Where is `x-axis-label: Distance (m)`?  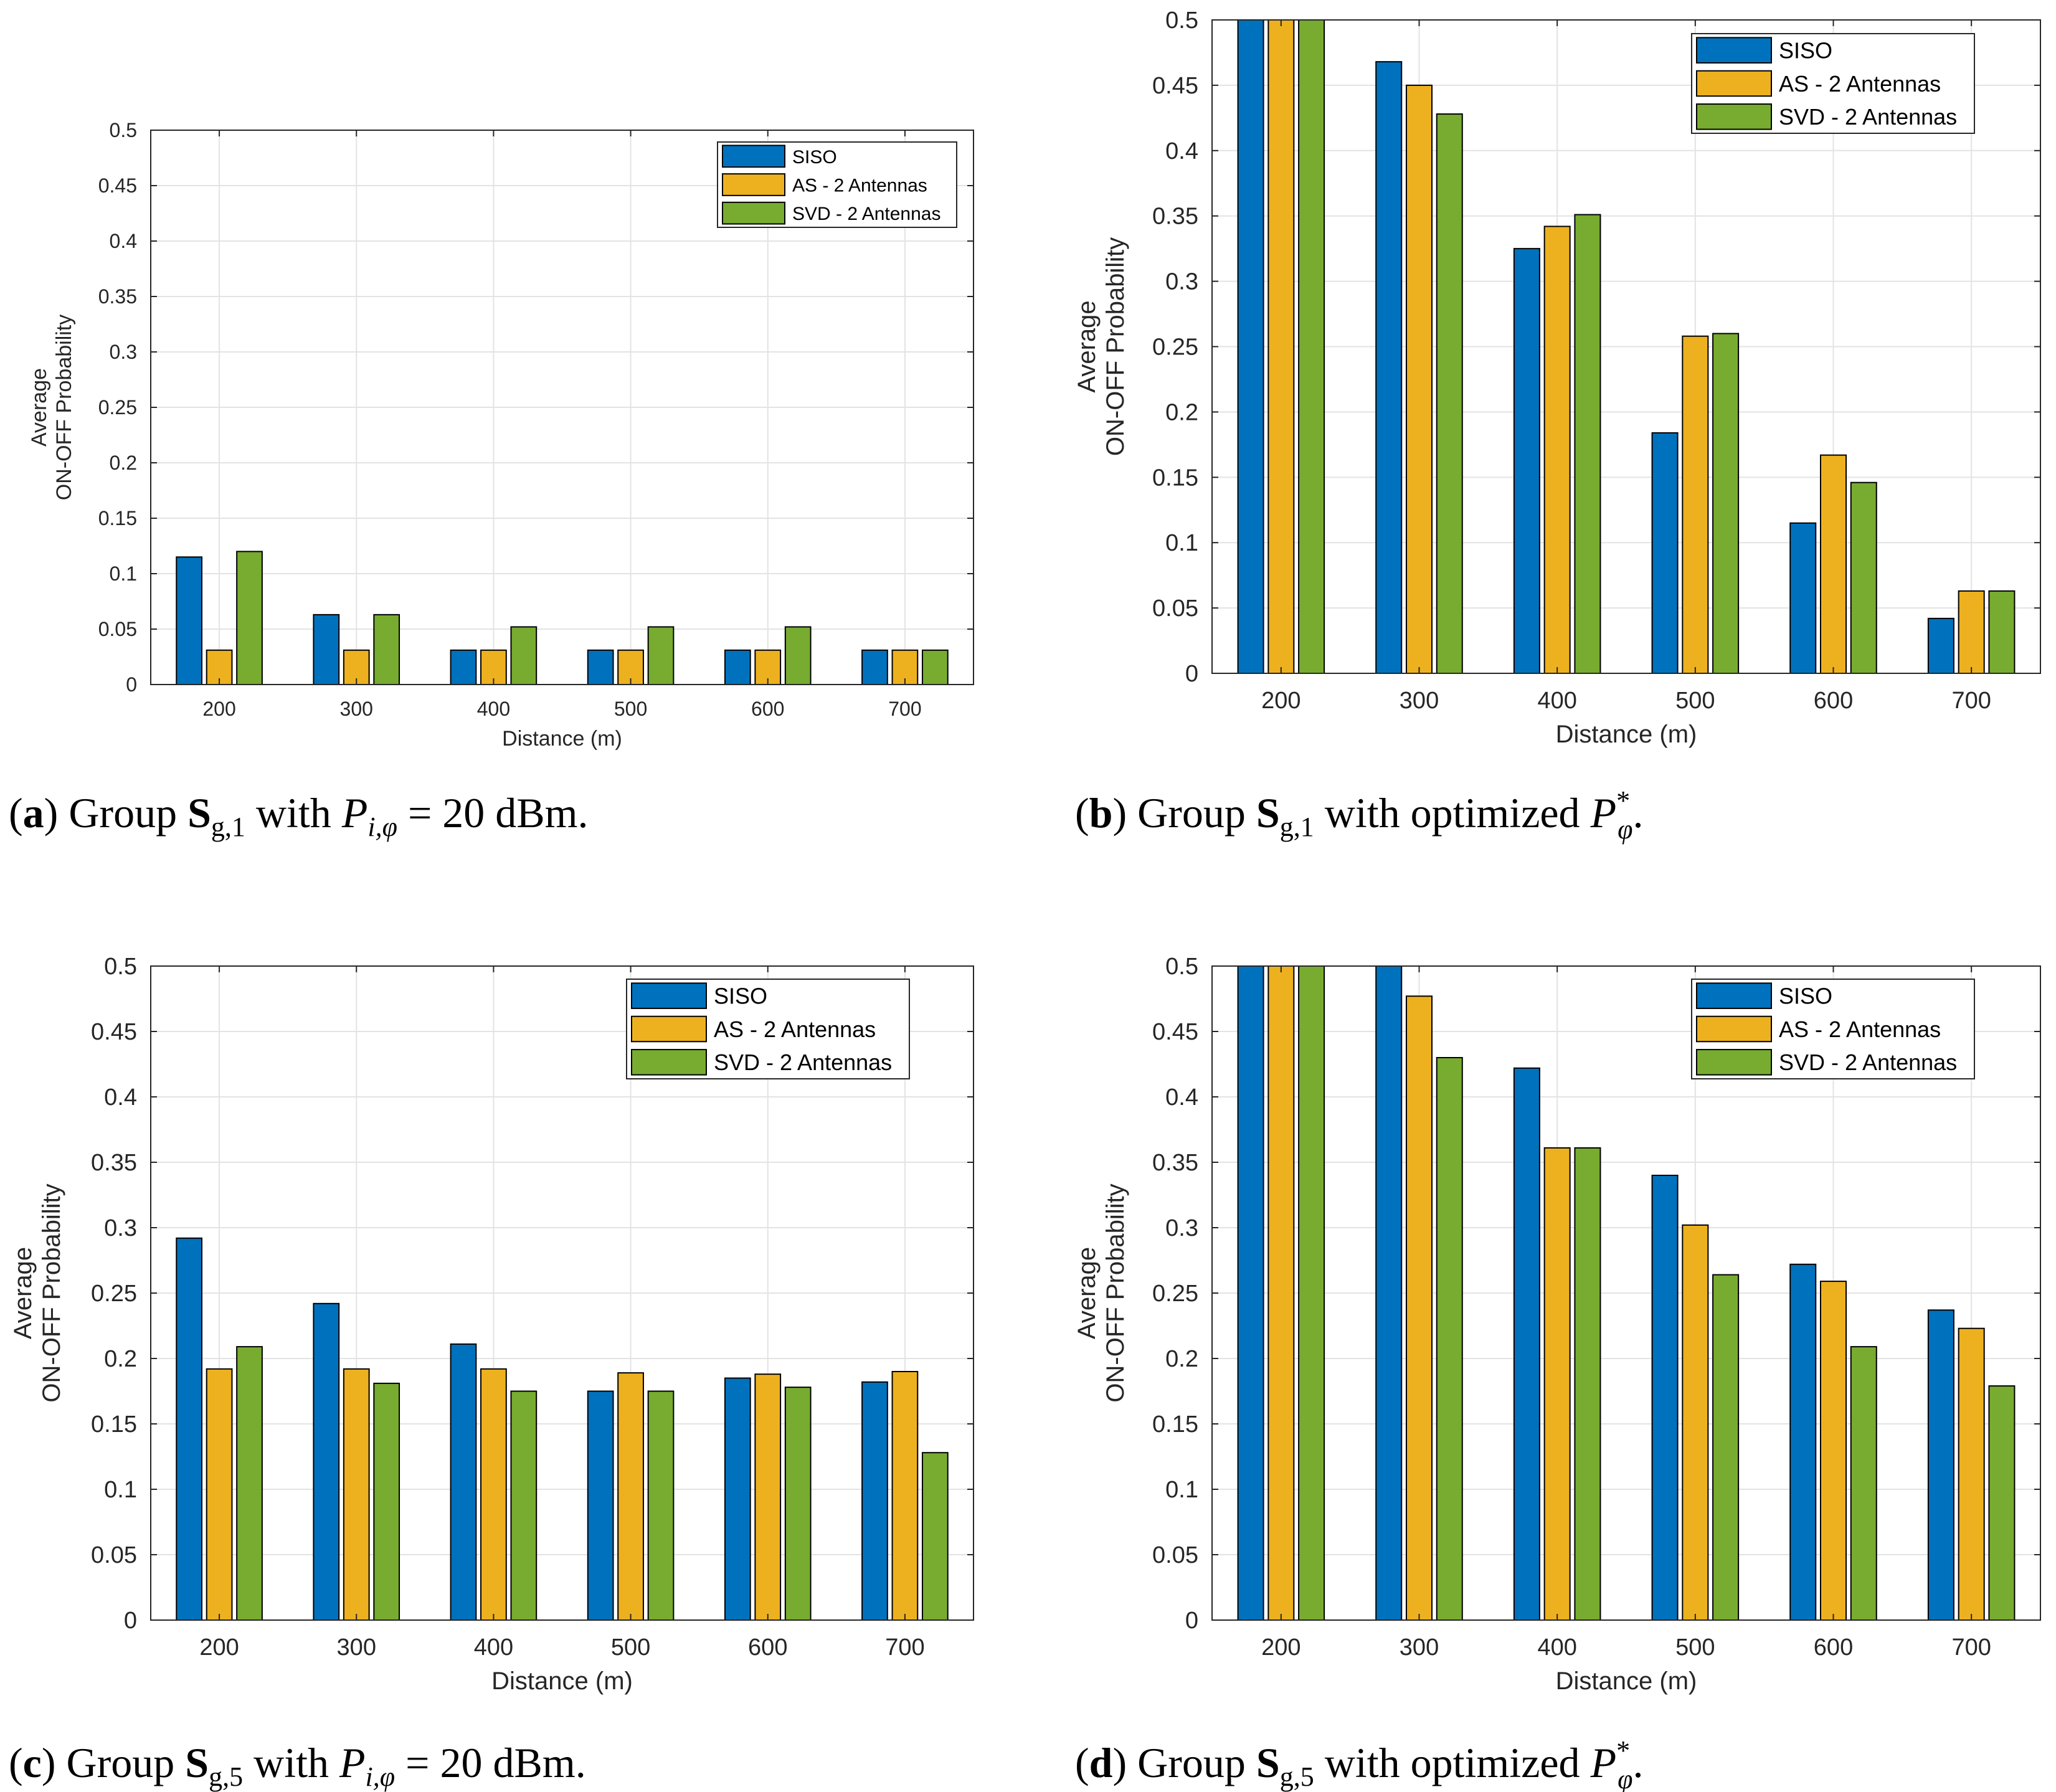 x-axis-label: Distance (m) is located at coordinates (1627, 1681).